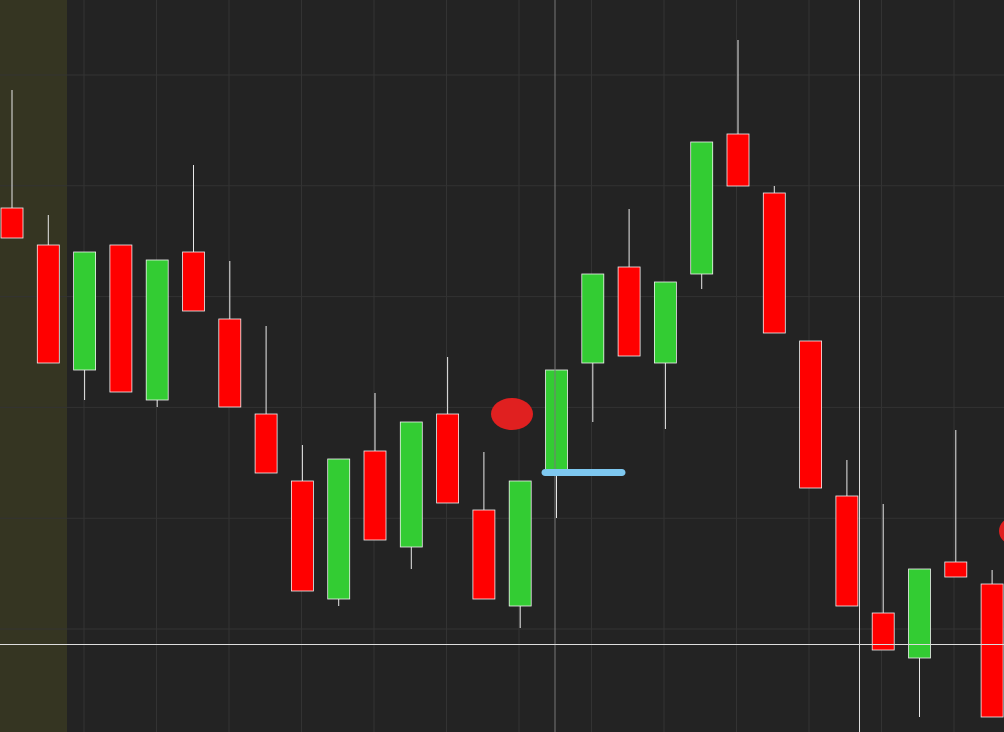 This screenshot has height=732, width=1004. I want to click on session-shade, so click(33, 366).